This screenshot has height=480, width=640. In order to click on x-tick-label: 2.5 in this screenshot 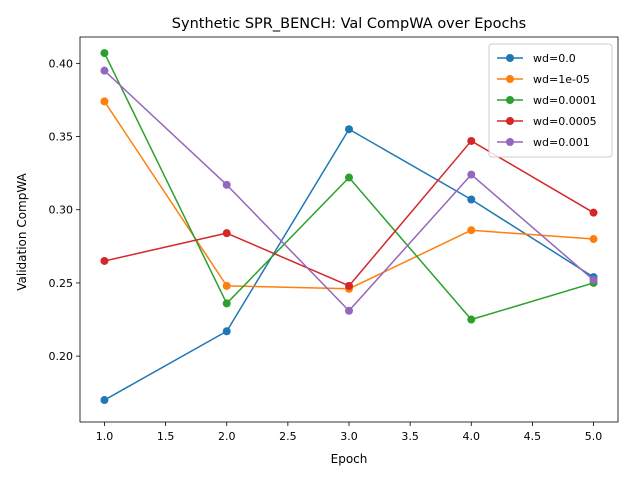, I will do `click(288, 436)`.